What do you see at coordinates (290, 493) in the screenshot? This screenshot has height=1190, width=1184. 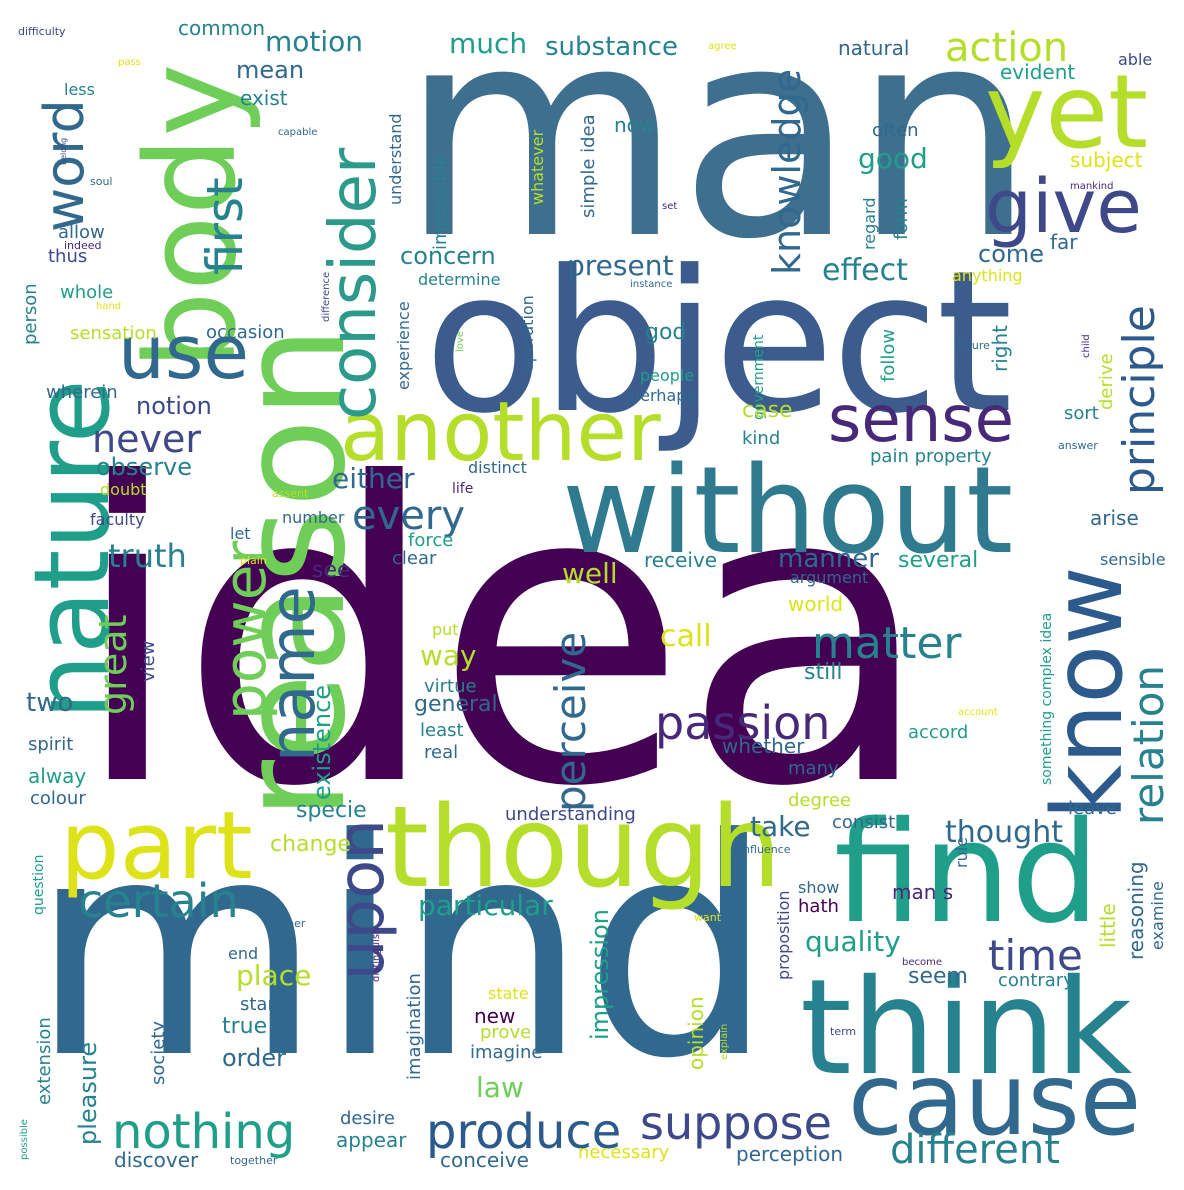 I see `word-assent: assent` at bounding box center [290, 493].